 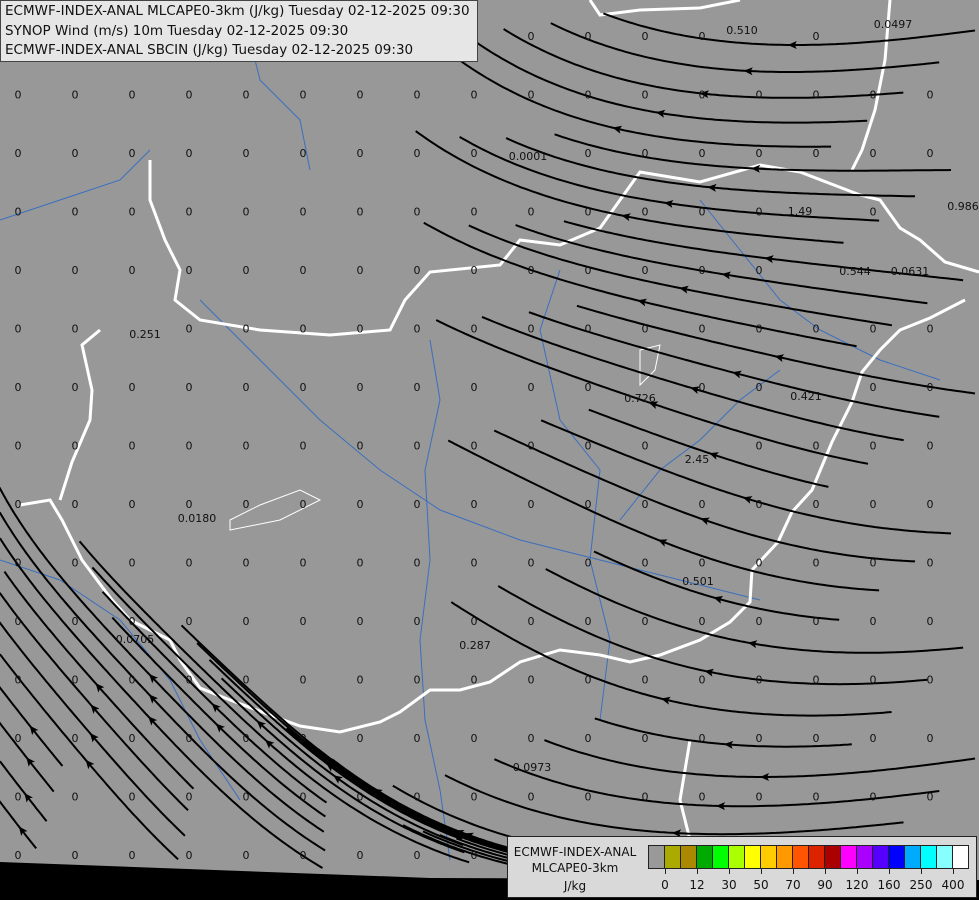 I want to click on river-line, so click(x=435, y=600).